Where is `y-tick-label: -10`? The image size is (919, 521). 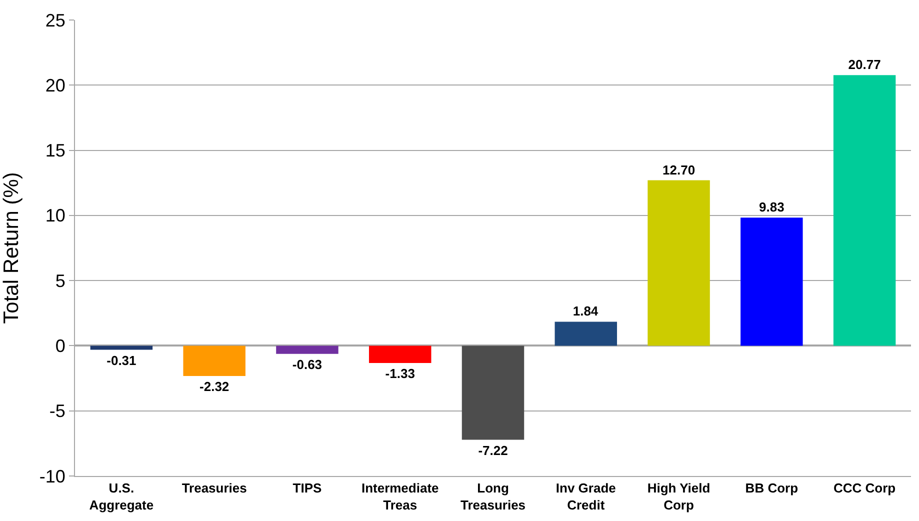 y-tick-label: -10 is located at coordinates (52, 476).